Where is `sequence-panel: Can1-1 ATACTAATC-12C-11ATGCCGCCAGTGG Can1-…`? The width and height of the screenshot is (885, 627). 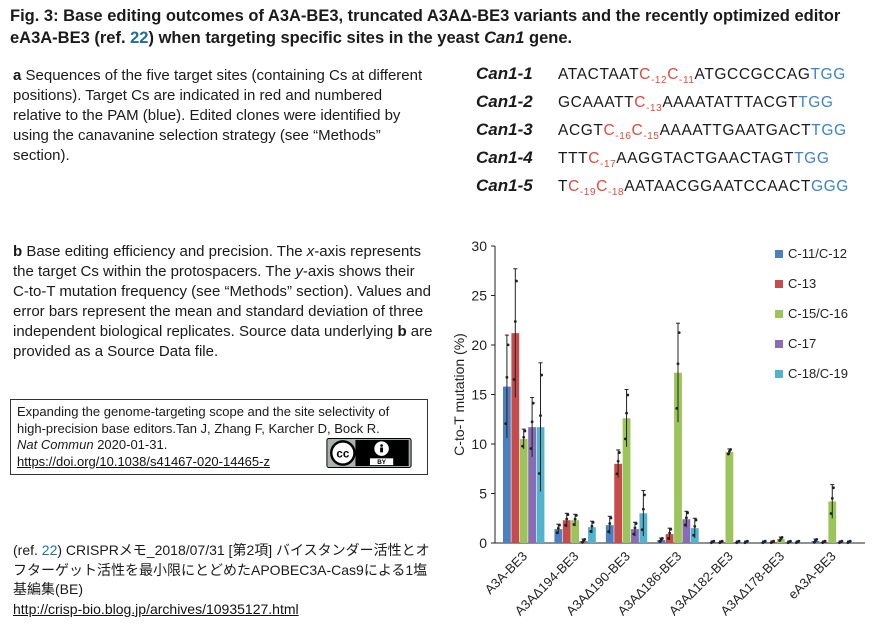
sequence-panel: Can1-1 ATACTAATC-12C-11ATGCCGCCAGTGG Can1-… is located at coordinates (678, 134).